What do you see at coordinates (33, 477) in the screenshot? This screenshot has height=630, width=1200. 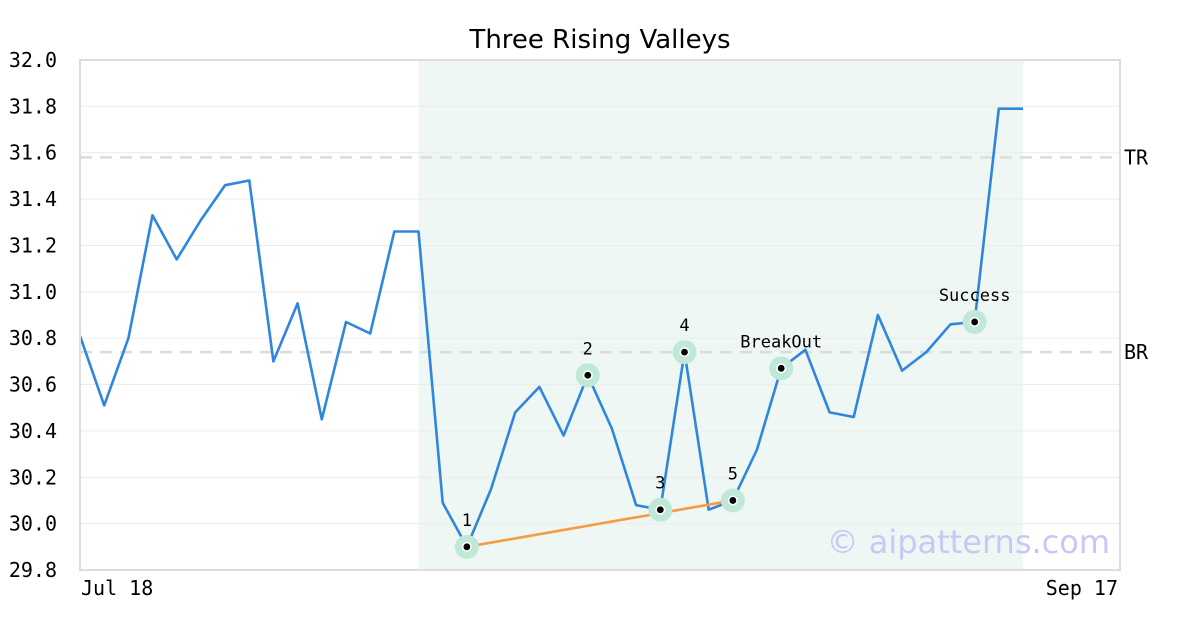 I see `y-tick-label: 30.2` at bounding box center [33, 477].